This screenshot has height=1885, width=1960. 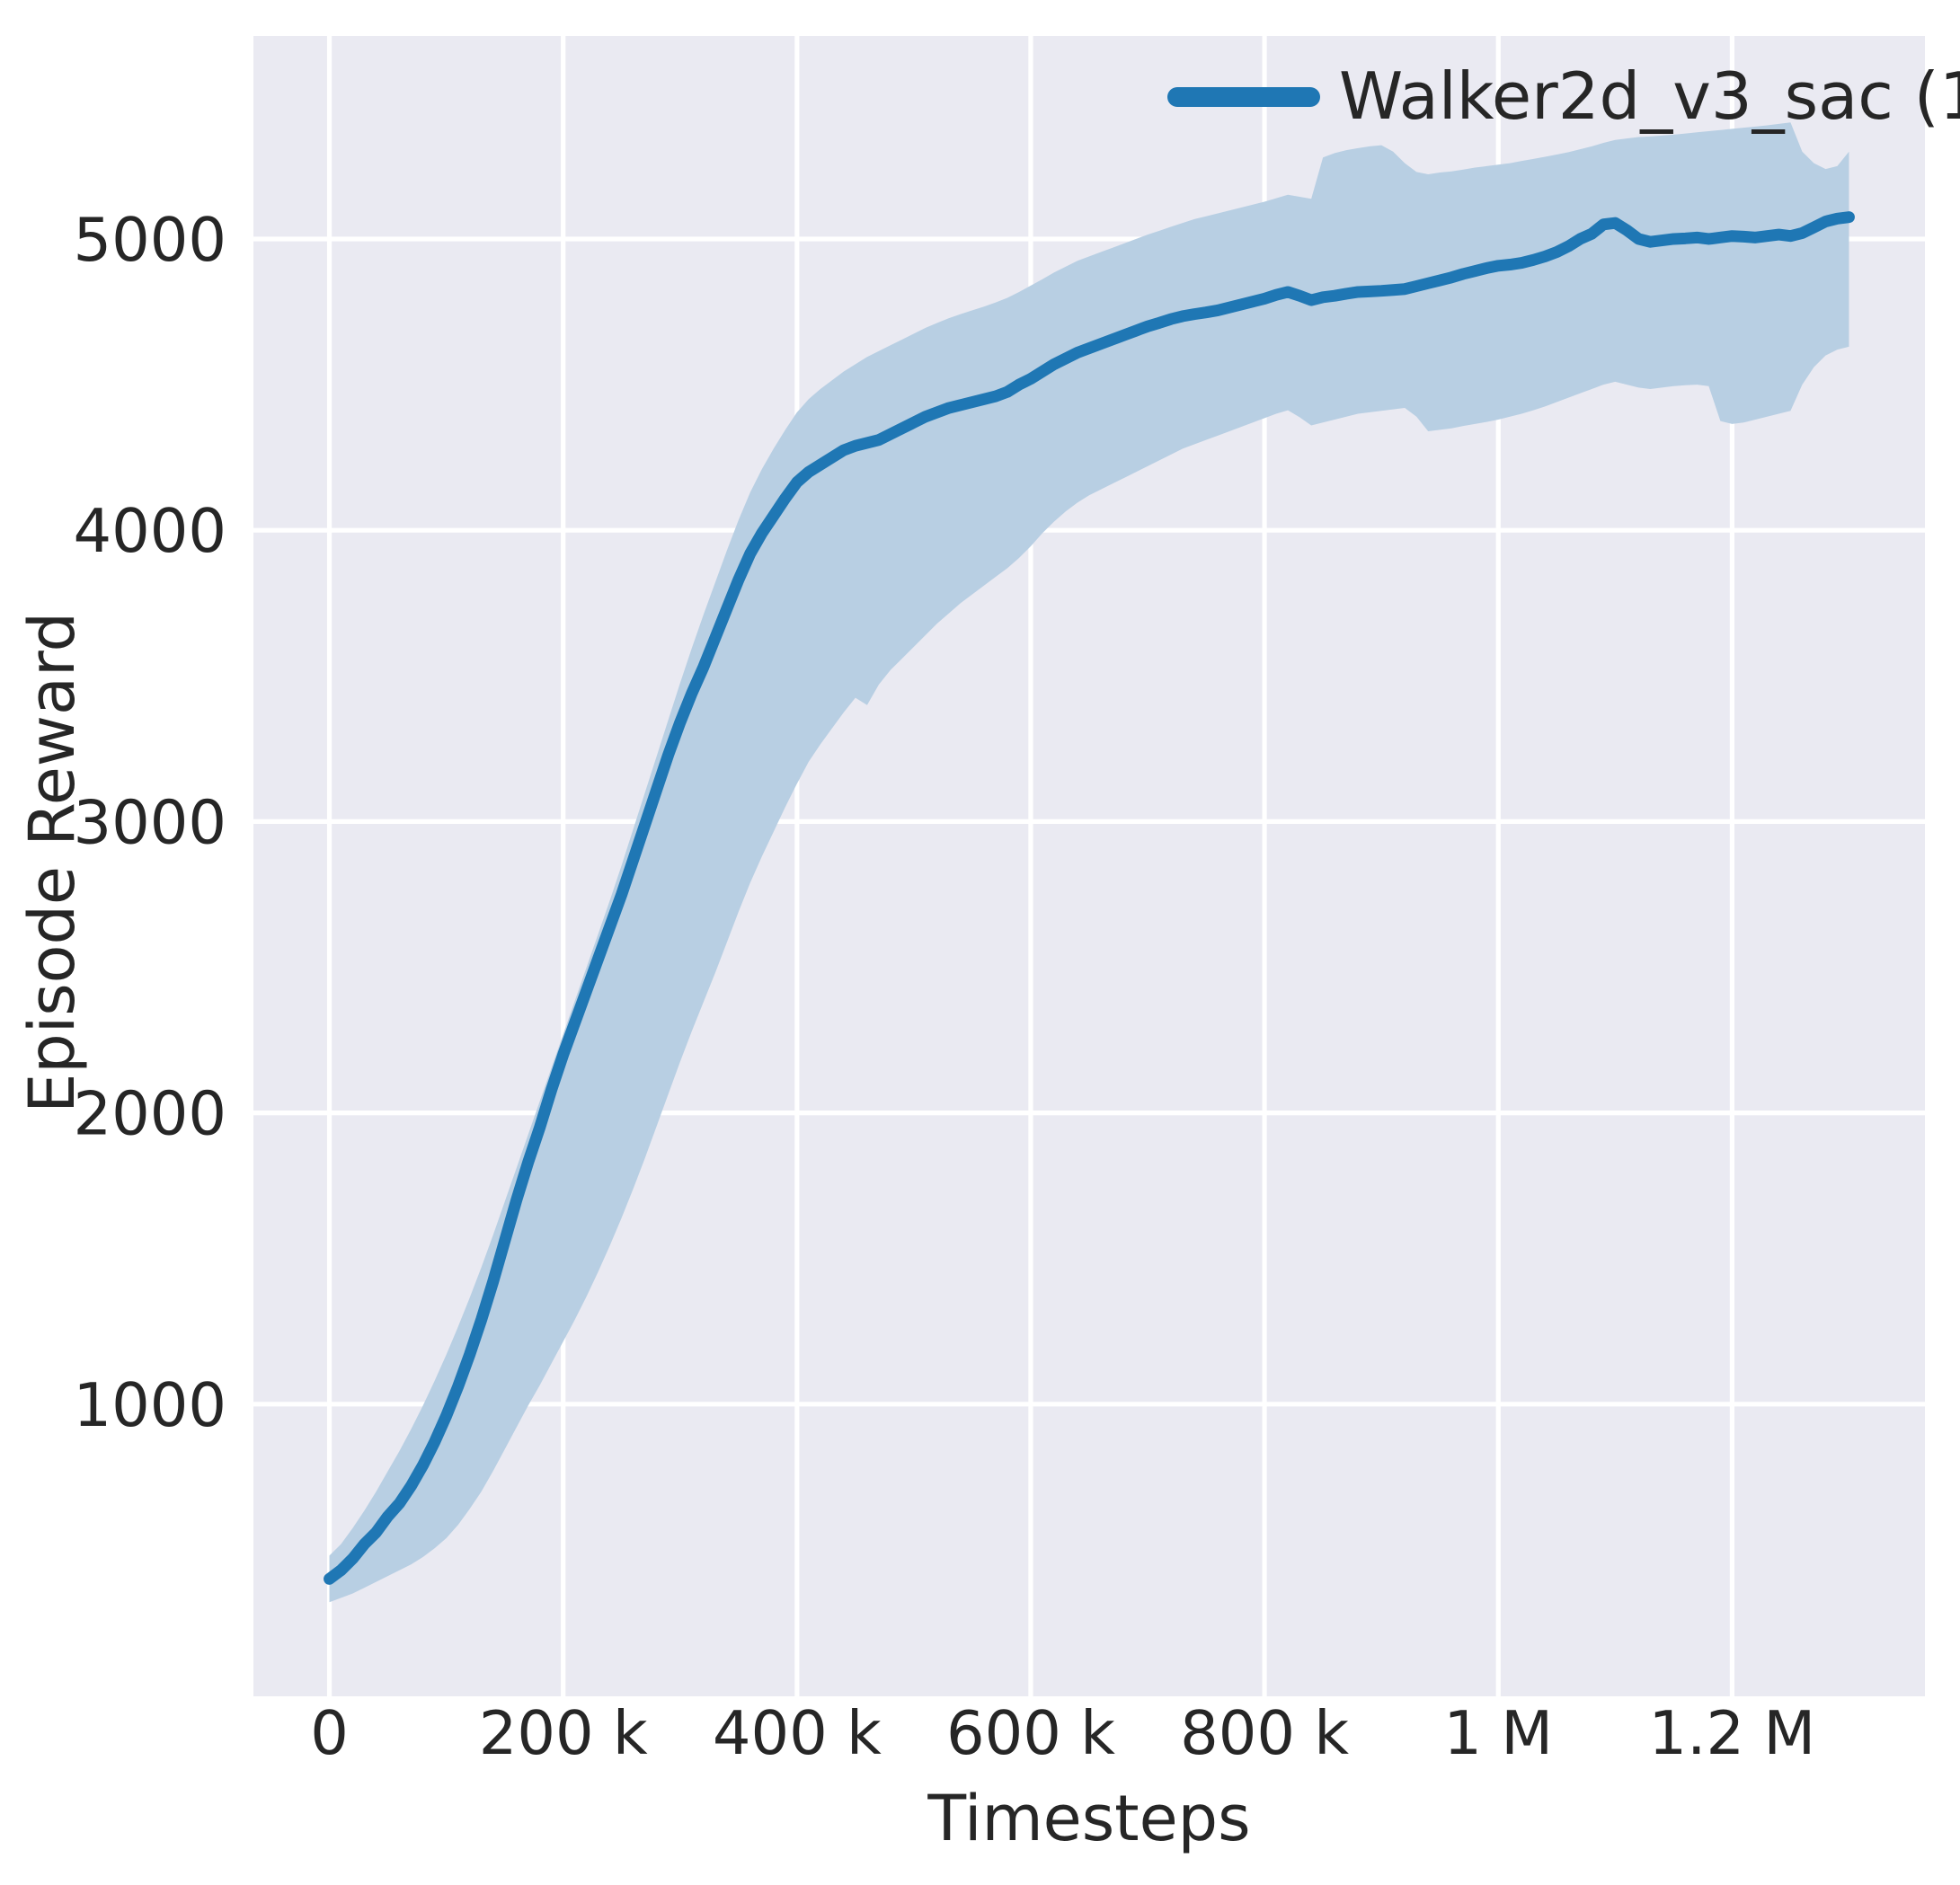 I want to click on y-tick-label-2: 3000, so click(x=150, y=822).